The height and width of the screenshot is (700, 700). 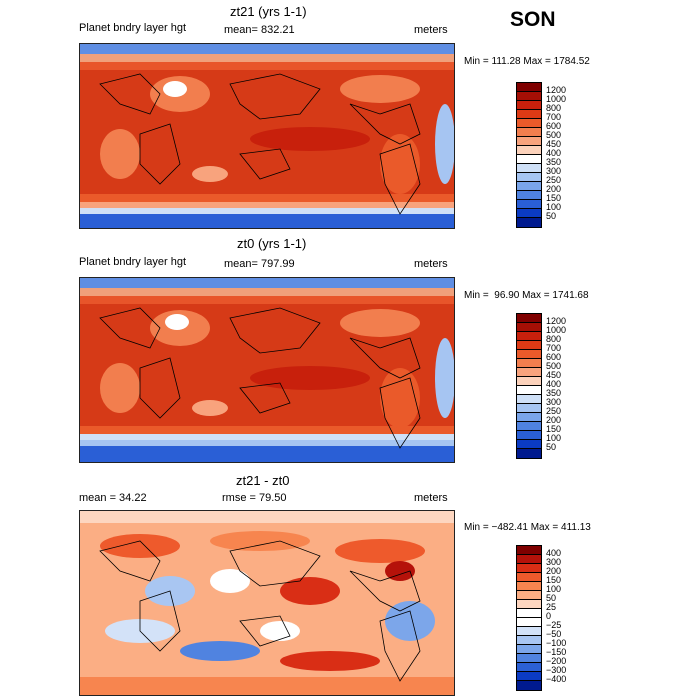 I want to click on season-label: SON, so click(x=533, y=19).